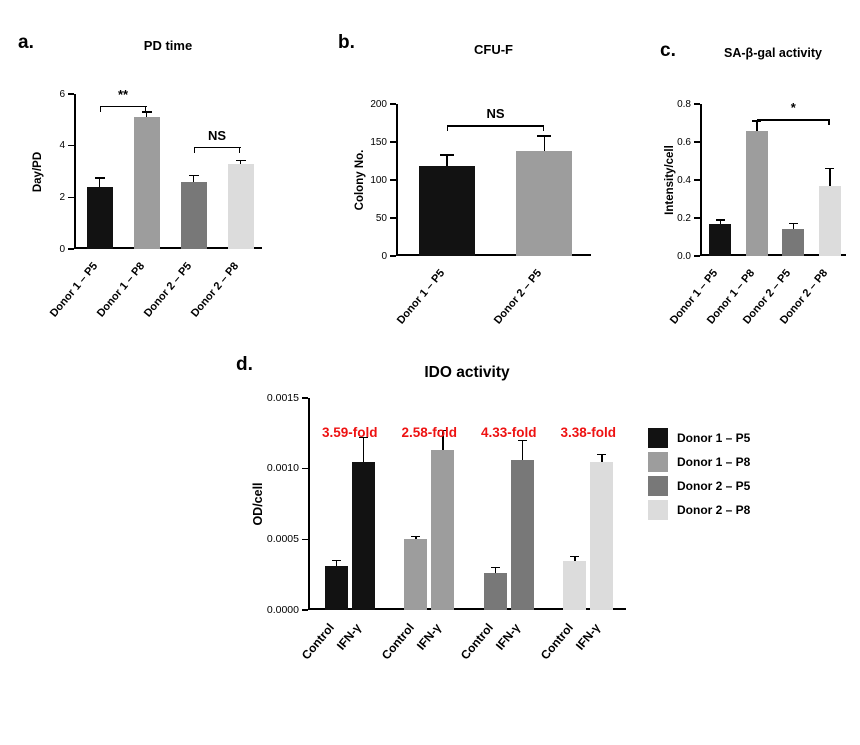 This screenshot has width=860, height=745. I want to click on legend-item: Donor 2 – P8, so click(699, 510).